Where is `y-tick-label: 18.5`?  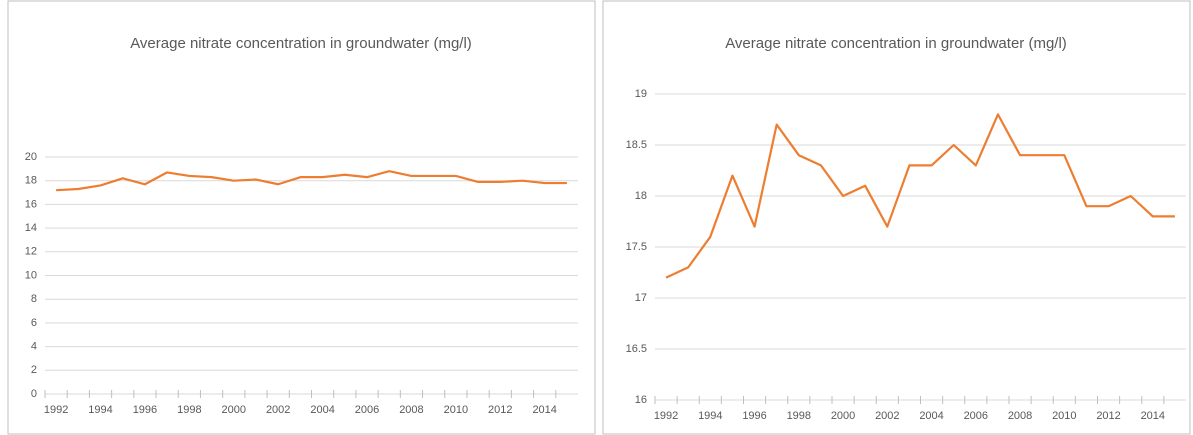 y-tick-label: 18.5 is located at coordinates (636, 145).